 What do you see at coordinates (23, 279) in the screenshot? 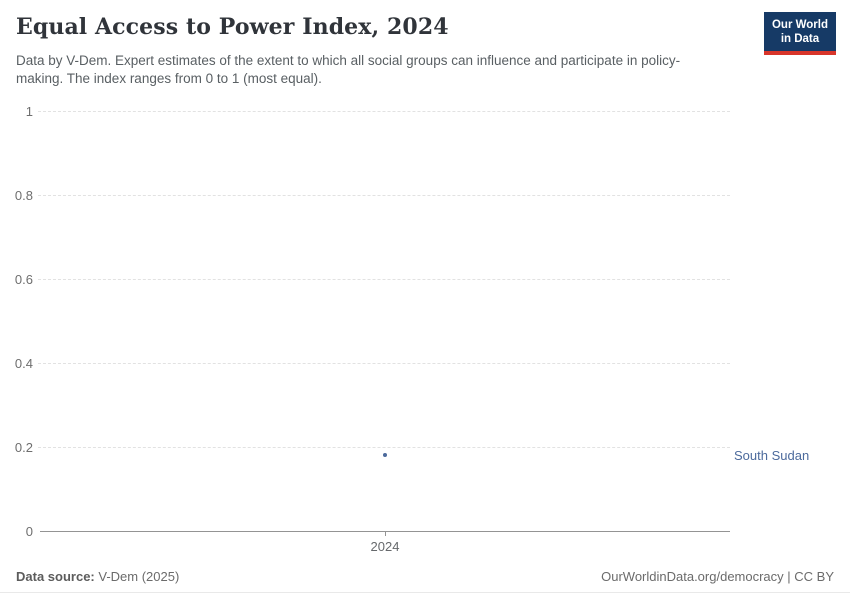
I see `y-axis-tick-label: 0.6` at bounding box center [23, 279].